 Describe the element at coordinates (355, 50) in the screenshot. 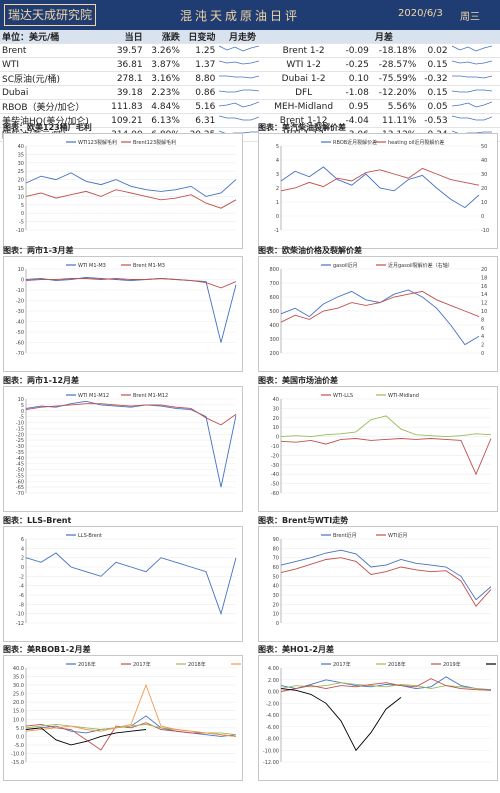

I see `spread-value: -0.09` at that location.